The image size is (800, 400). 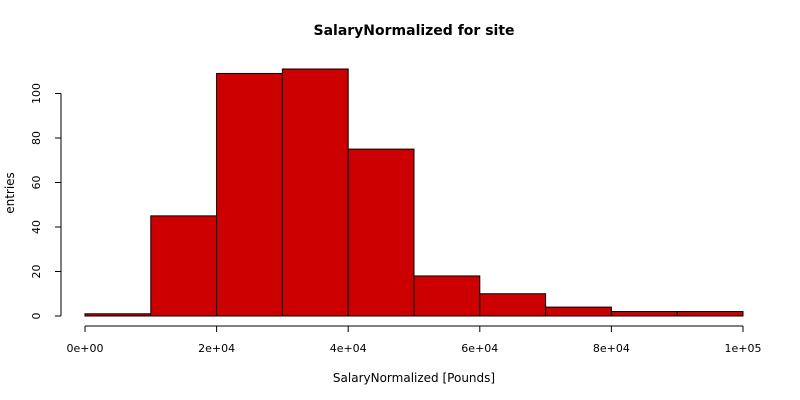 What do you see at coordinates (46, 201) in the screenshot?
I see `y-axis: 0 20 40 60 80 100` at bounding box center [46, 201].